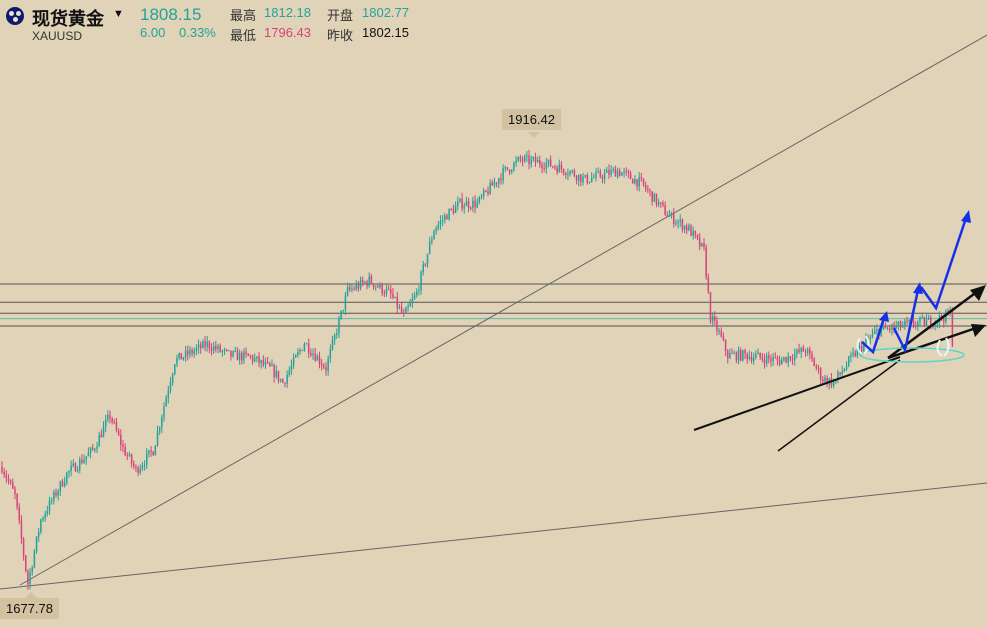  What do you see at coordinates (918, 288) in the screenshot?
I see `projection-arrow-icon` at bounding box center [918, 288].